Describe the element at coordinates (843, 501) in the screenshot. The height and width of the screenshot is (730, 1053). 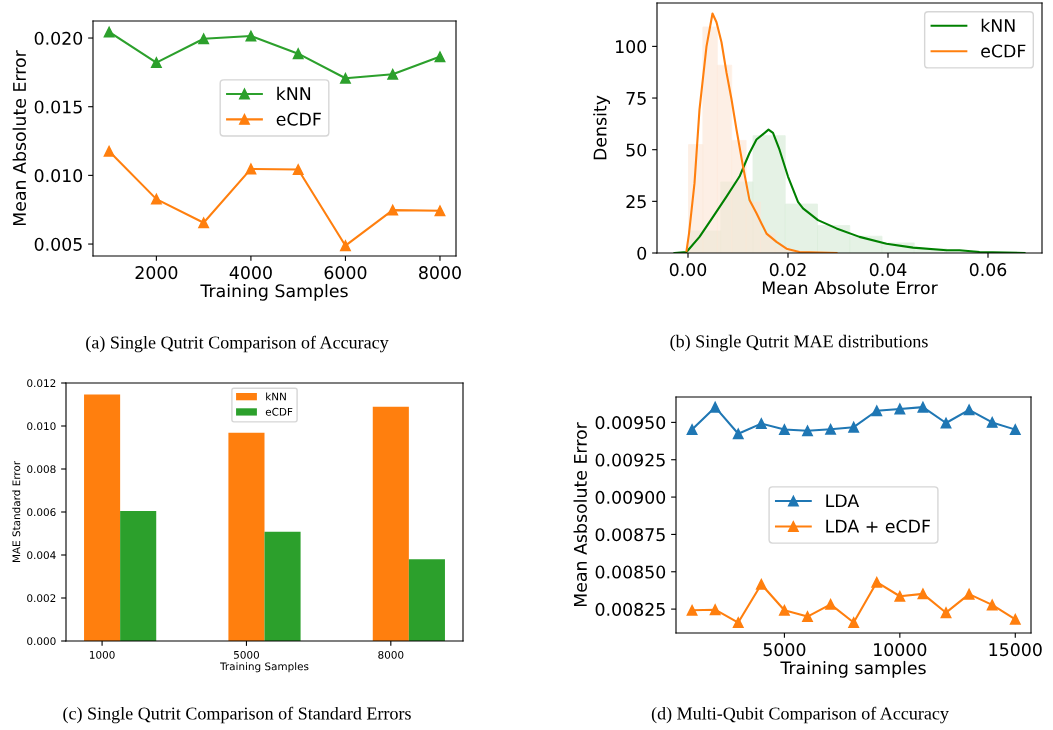
I see `legend-label: LDA` at that location.